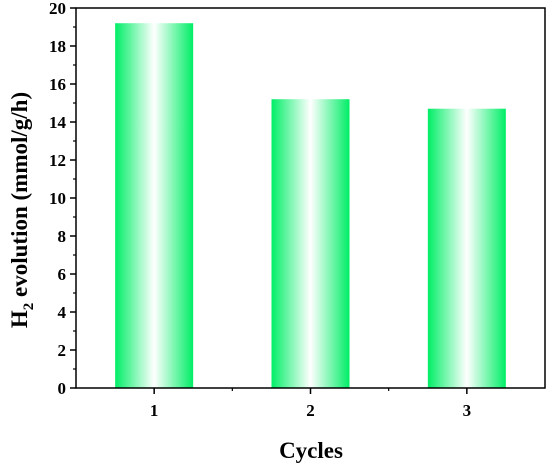  I want to click on y-tick-label: 8, so click(62, 236).